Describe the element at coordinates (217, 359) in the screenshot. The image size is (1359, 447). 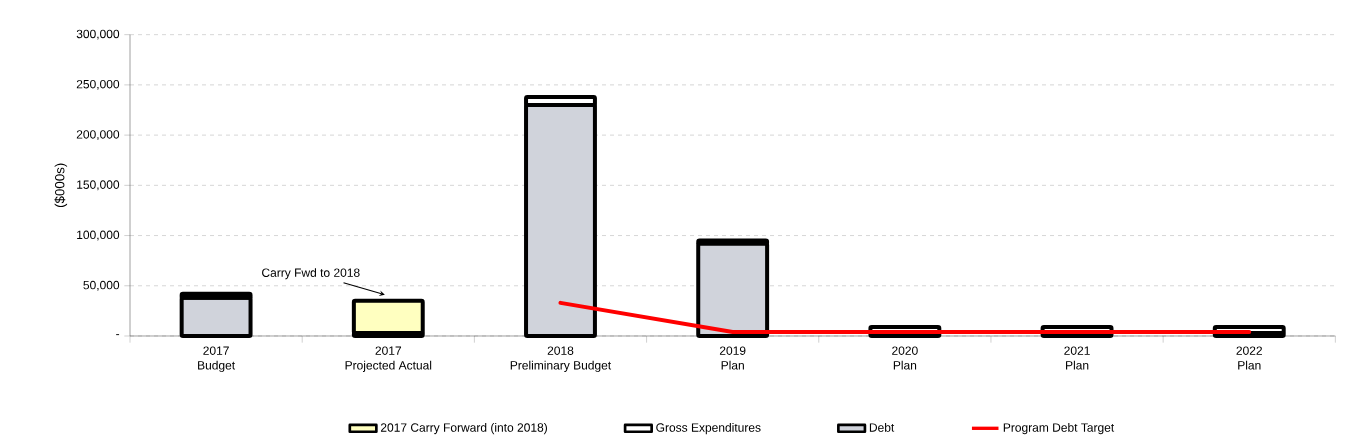
I see `x-tick-label: 2017 Budget` at that location.